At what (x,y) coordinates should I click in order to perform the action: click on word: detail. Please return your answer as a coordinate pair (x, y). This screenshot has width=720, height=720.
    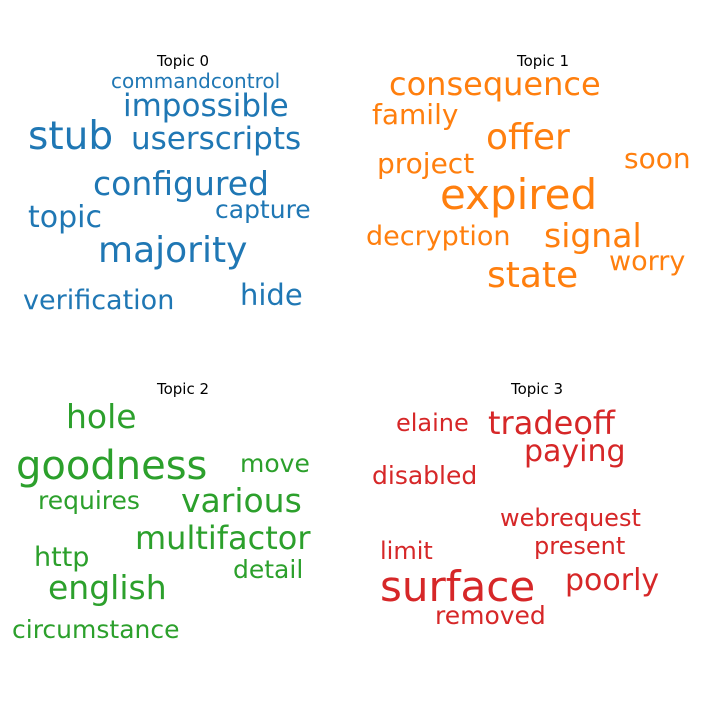
    Looking at the image, I should click on (268, 569).